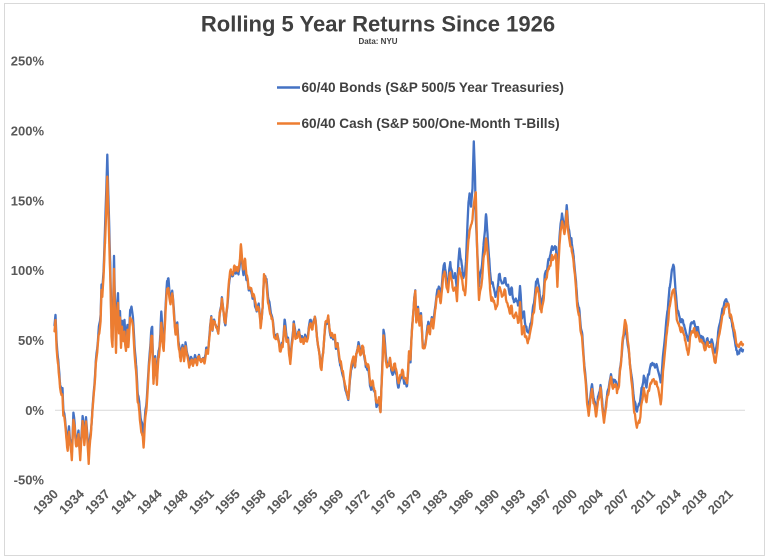  What do you see at coordinates (28, 270) in the screenshot?
I see `svg-text: 100%` at bounding box center [28, 270].